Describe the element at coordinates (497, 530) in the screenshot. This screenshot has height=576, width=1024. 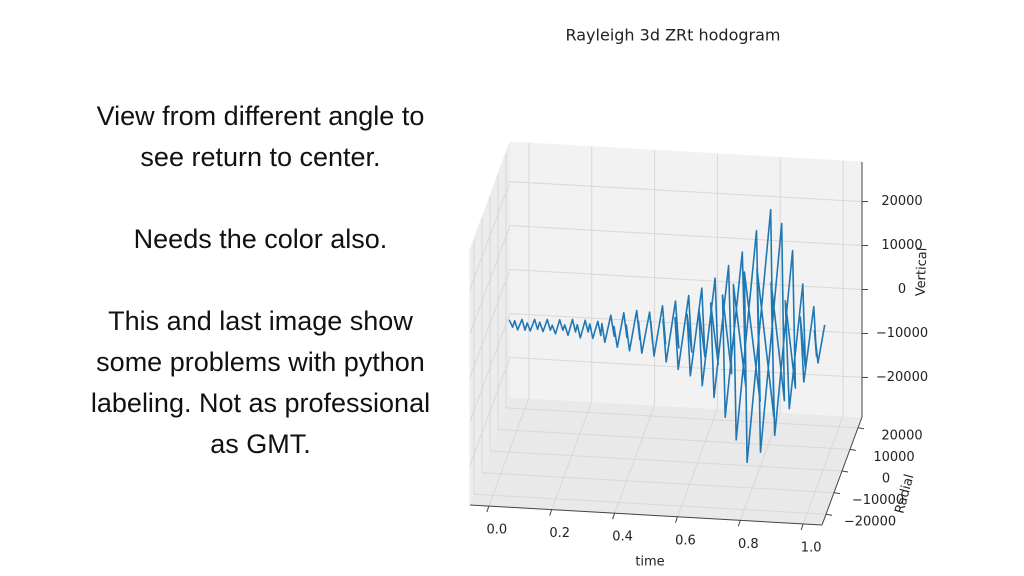
I see `x-tick-label: 0.0` at that location.